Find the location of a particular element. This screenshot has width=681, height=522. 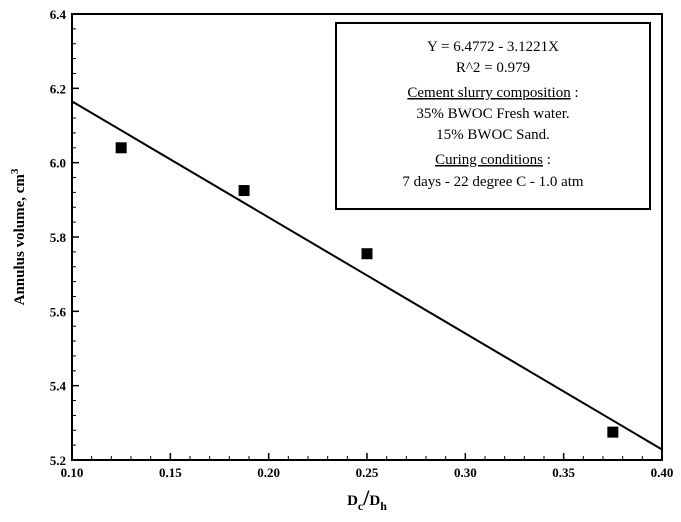

y-tick-label: 5.6 is located at coordinates (58, 311).